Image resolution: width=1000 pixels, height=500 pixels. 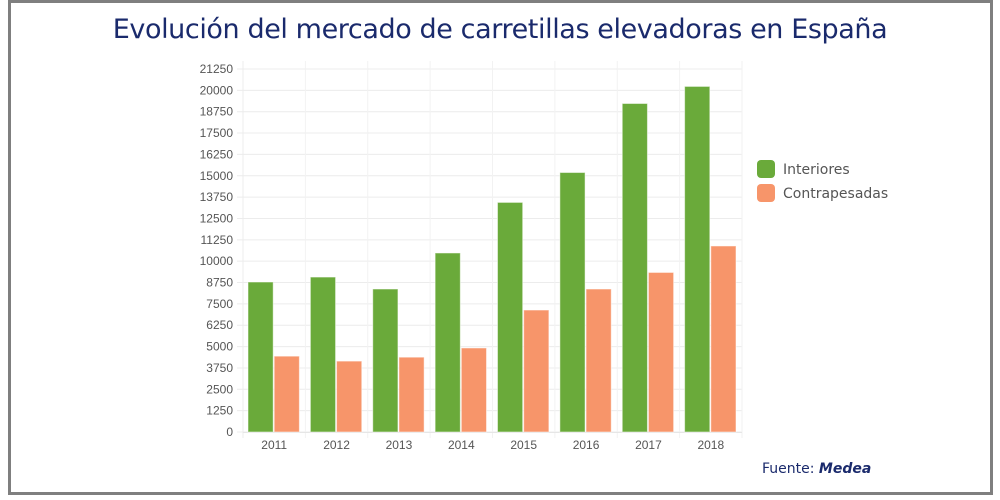 What do you see at coordinates (723, 339) in the screenshot?
I see `bar-contrapesadas-2018` at bounding box center [723, 339].